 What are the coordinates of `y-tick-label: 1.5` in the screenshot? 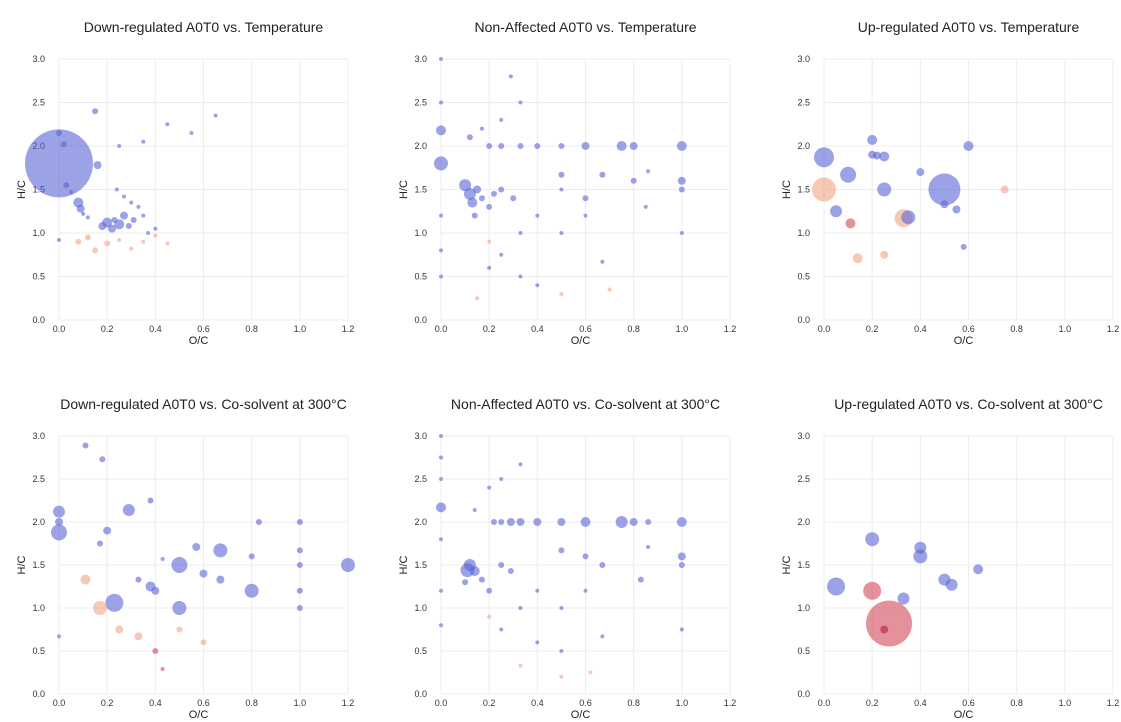 It's located at (38, 565).